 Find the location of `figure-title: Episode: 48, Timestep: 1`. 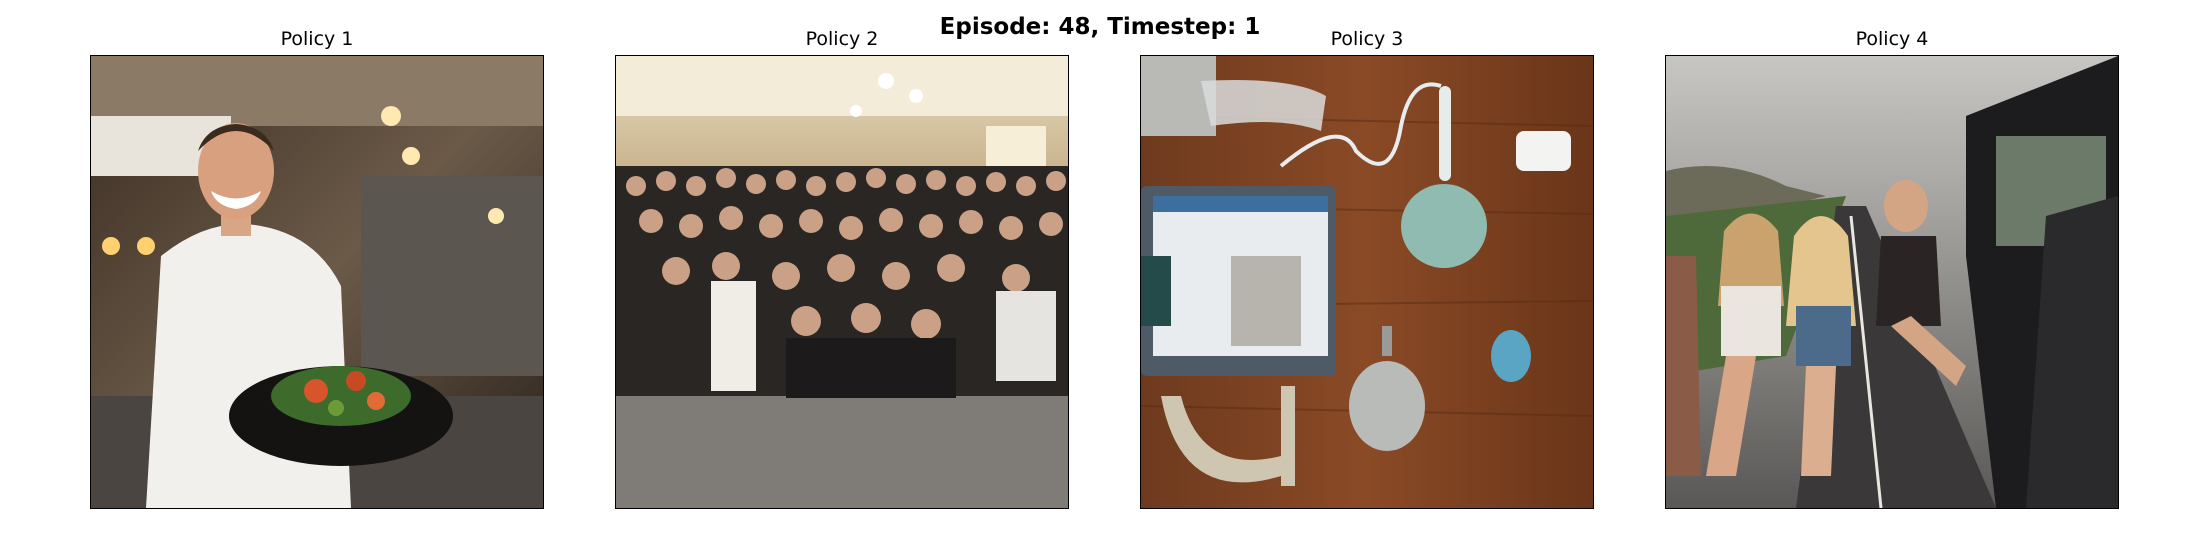

figure-title: Episode: 48, Timestep: 1 is located at coordinates (1100, 27).